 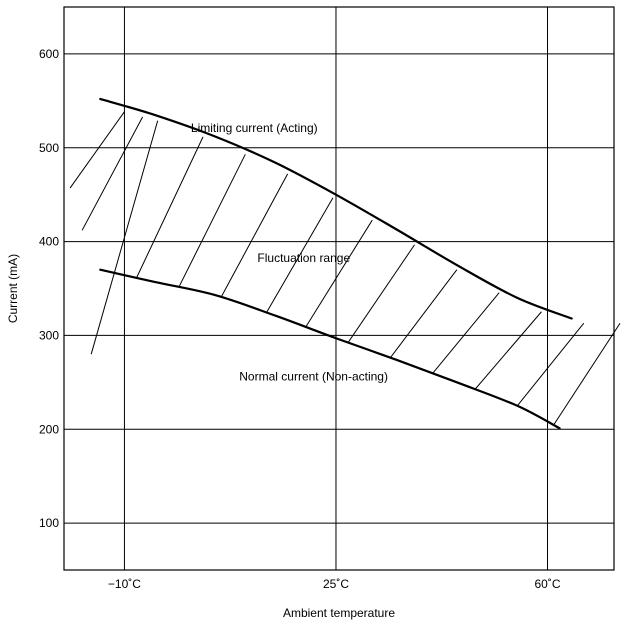 I want to click on annotation-label: Normal current (Non-acting), so click(x=313, y=376).